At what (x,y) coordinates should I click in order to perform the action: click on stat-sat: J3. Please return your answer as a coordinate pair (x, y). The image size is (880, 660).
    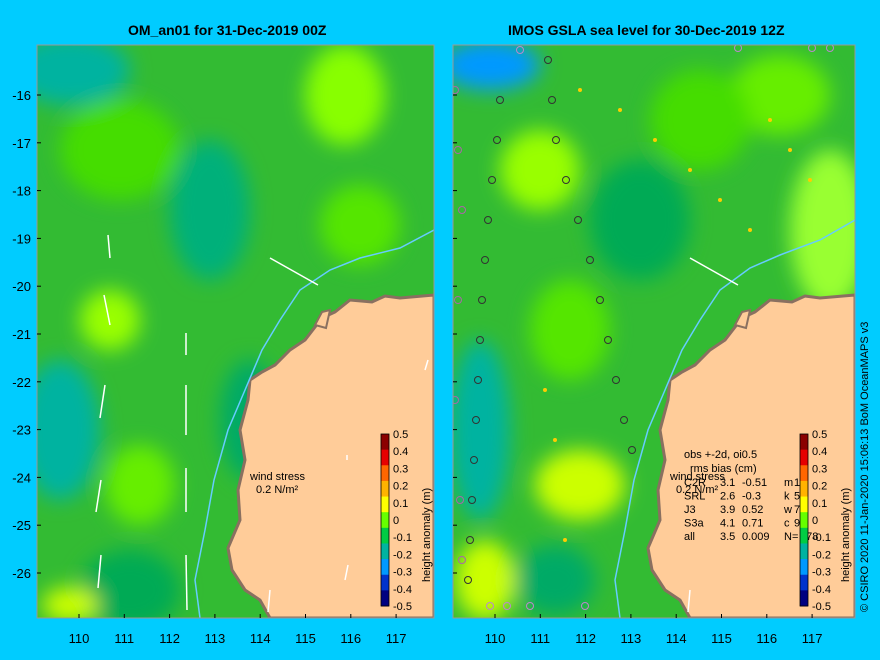
    Looking at the image, I should click on (690, 510).